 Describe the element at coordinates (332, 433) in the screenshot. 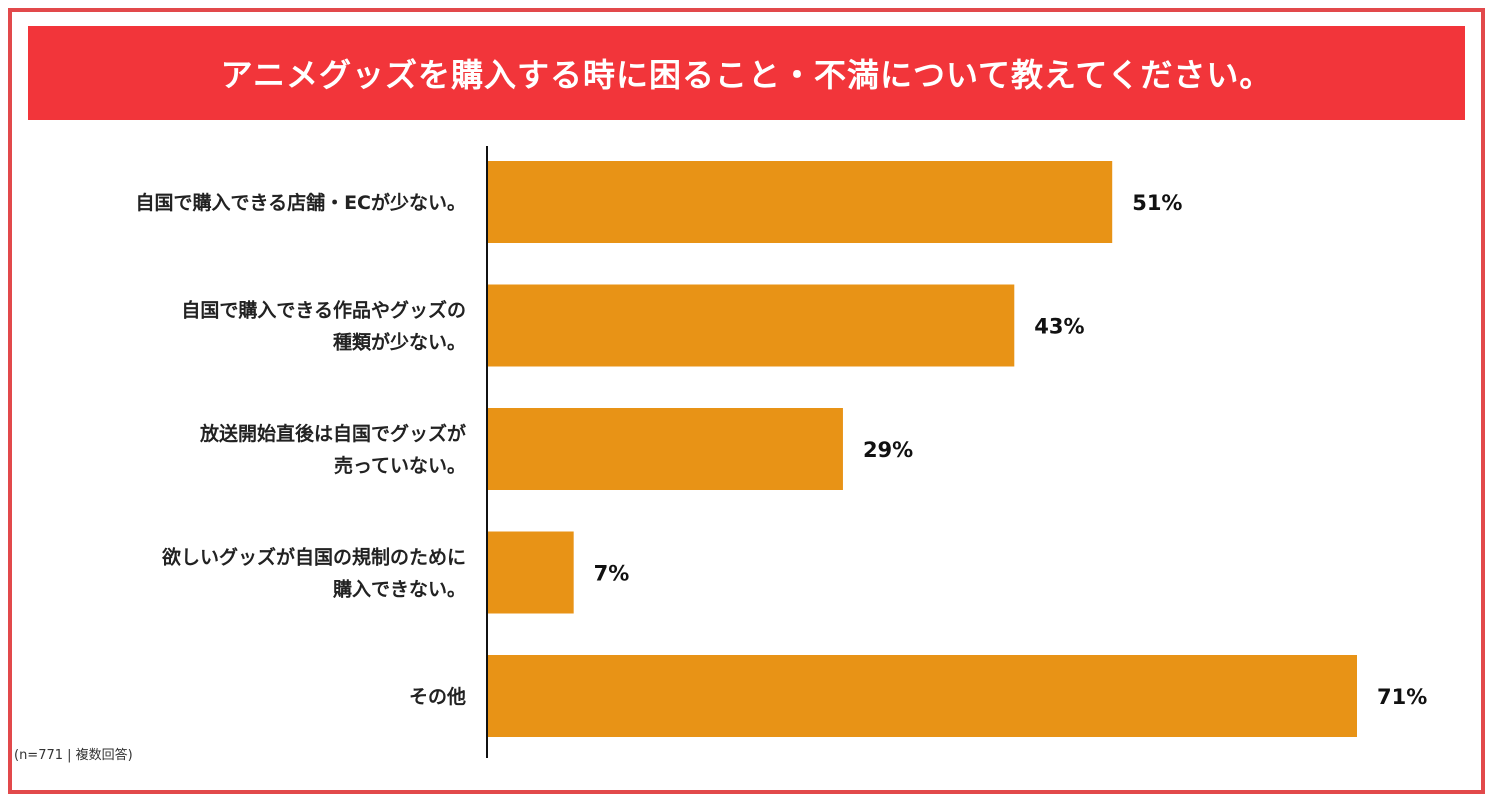

I see `category-label-line: 放送開始直後は自国でグッズが` at that location.